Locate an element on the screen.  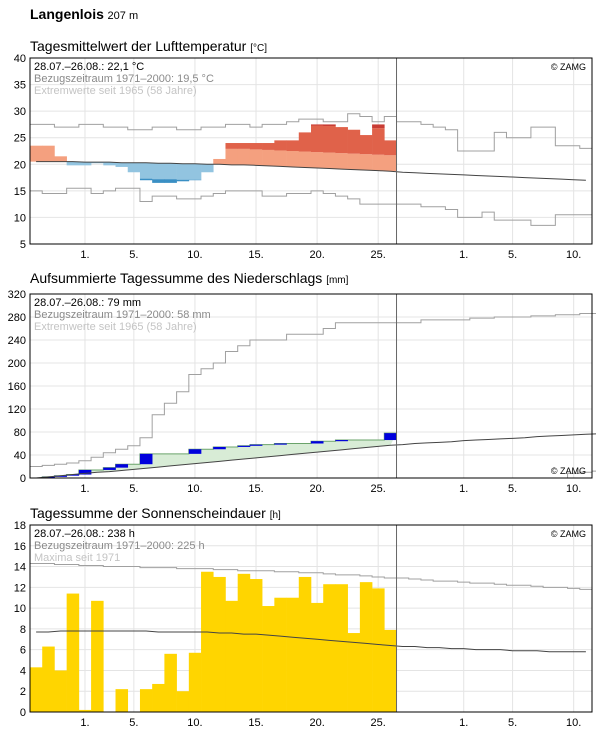
y-tick-label: 160 is located at coordinates (17, 387).